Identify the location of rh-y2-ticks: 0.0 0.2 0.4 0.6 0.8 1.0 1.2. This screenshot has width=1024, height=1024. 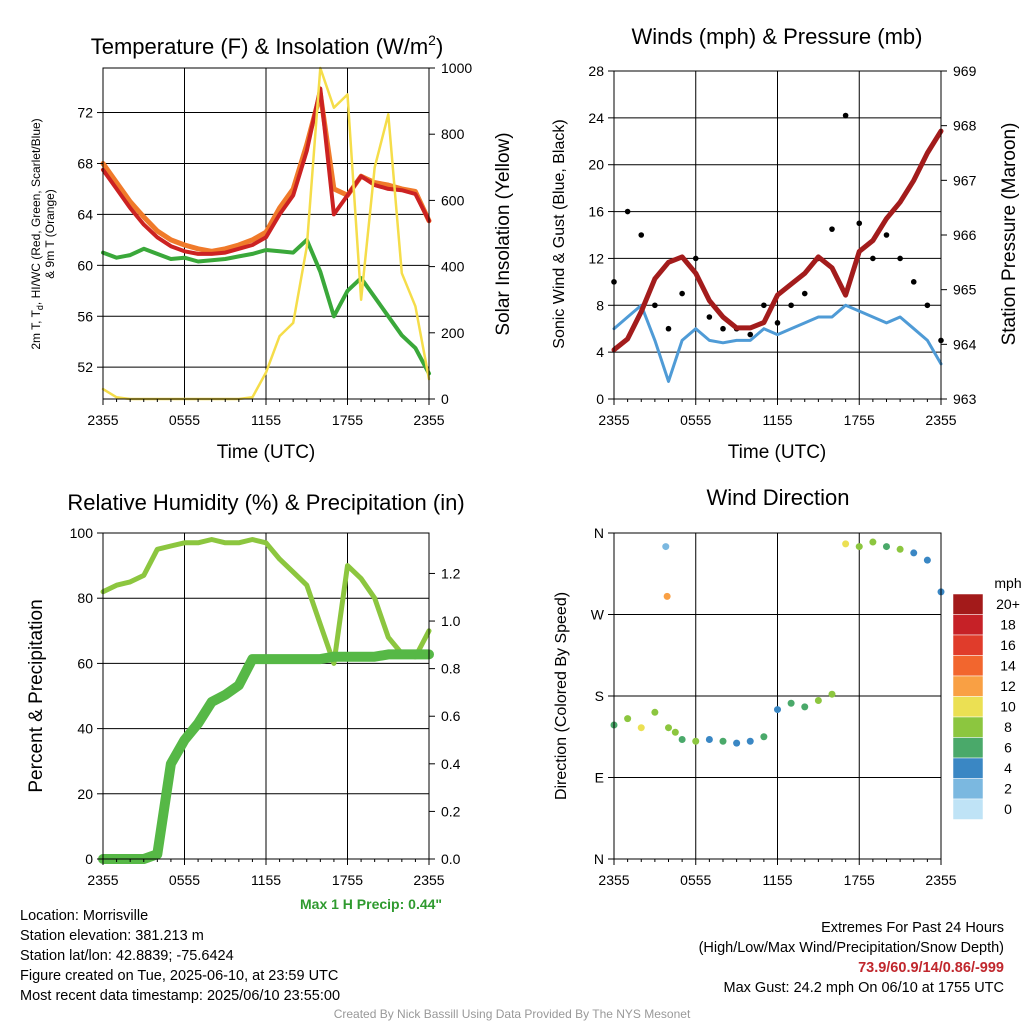
(445, 716).